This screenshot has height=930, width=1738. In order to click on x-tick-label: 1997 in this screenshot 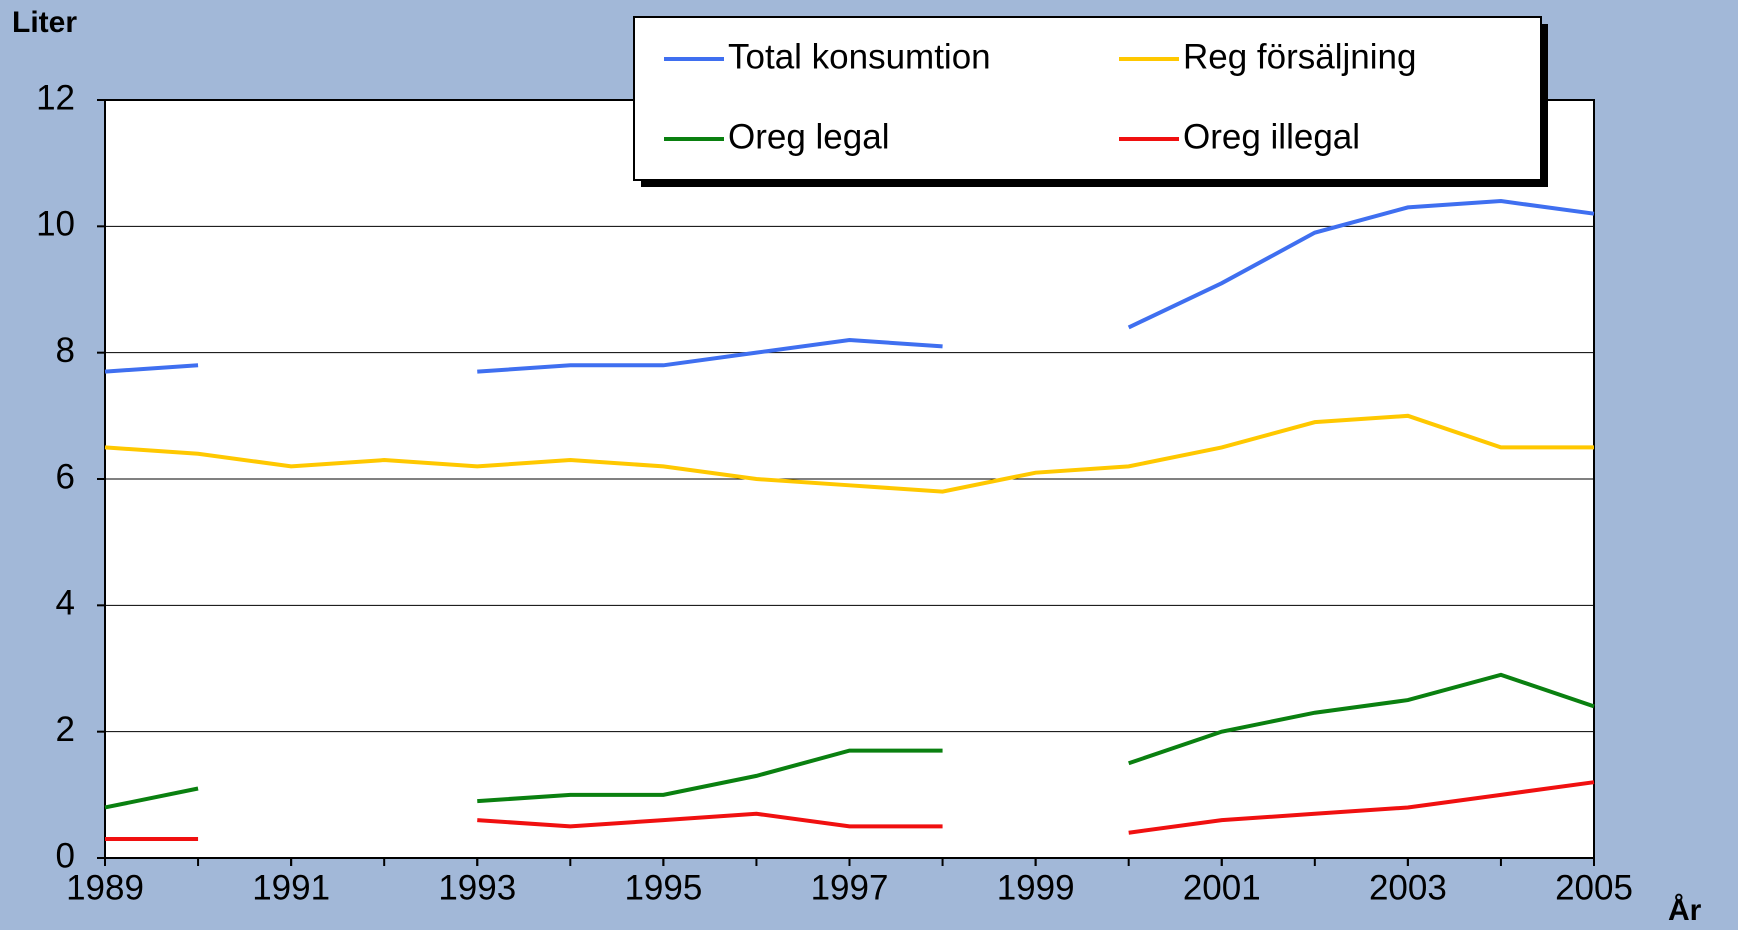, I will do `click(850, 887)`.